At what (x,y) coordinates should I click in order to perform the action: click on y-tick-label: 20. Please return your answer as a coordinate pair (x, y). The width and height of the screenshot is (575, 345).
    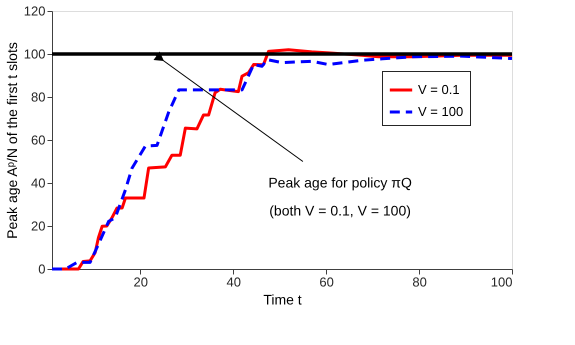
    Looking at the image, I should click on (38, 226).